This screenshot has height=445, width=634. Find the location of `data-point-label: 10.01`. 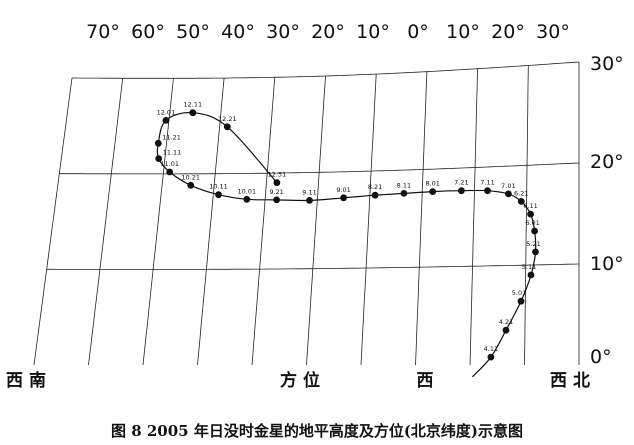

data-point-label: 10.01 is located at coordinates (246, 191).